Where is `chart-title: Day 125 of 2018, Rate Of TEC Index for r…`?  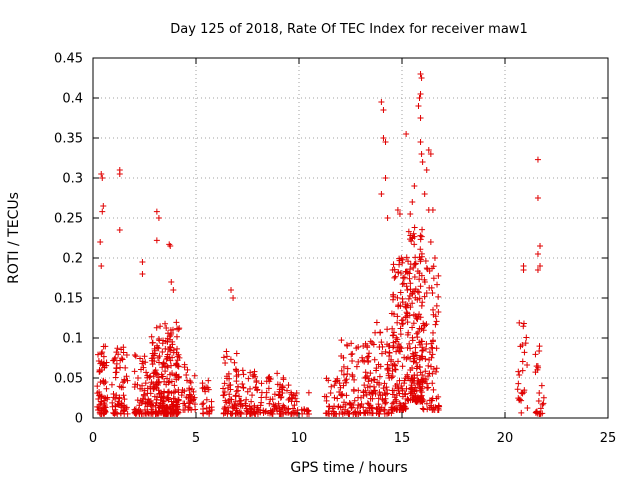 chart-title: Day 125 of 2018, Rate Of TEC Index for r… is located at coordinates (348, 29).